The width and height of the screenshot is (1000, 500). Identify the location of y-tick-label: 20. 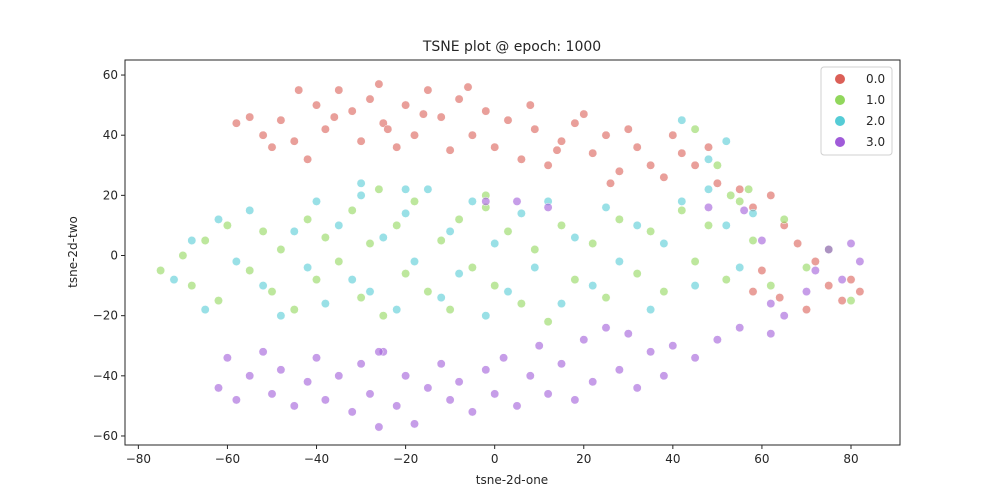
(110, 195).